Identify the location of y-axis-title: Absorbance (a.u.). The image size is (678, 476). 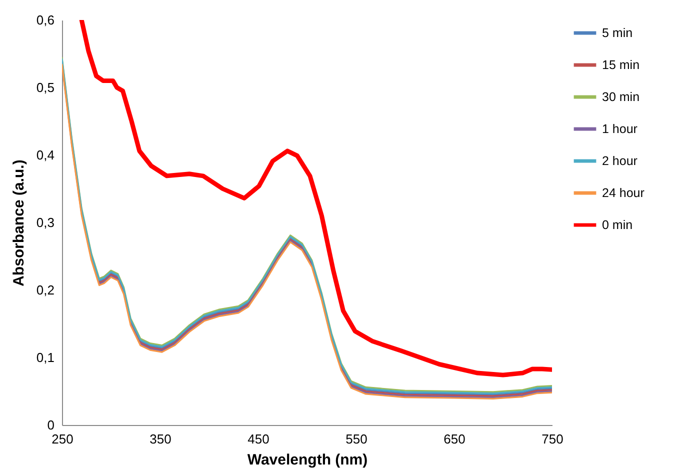
(19, 223).